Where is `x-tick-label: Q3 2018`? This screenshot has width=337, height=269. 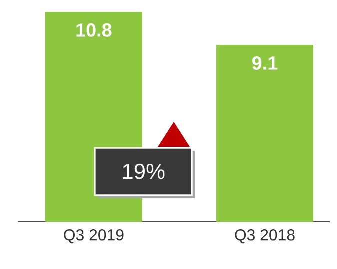 x-tick-label: Q3 2018 is located at coordinates (265, 237).